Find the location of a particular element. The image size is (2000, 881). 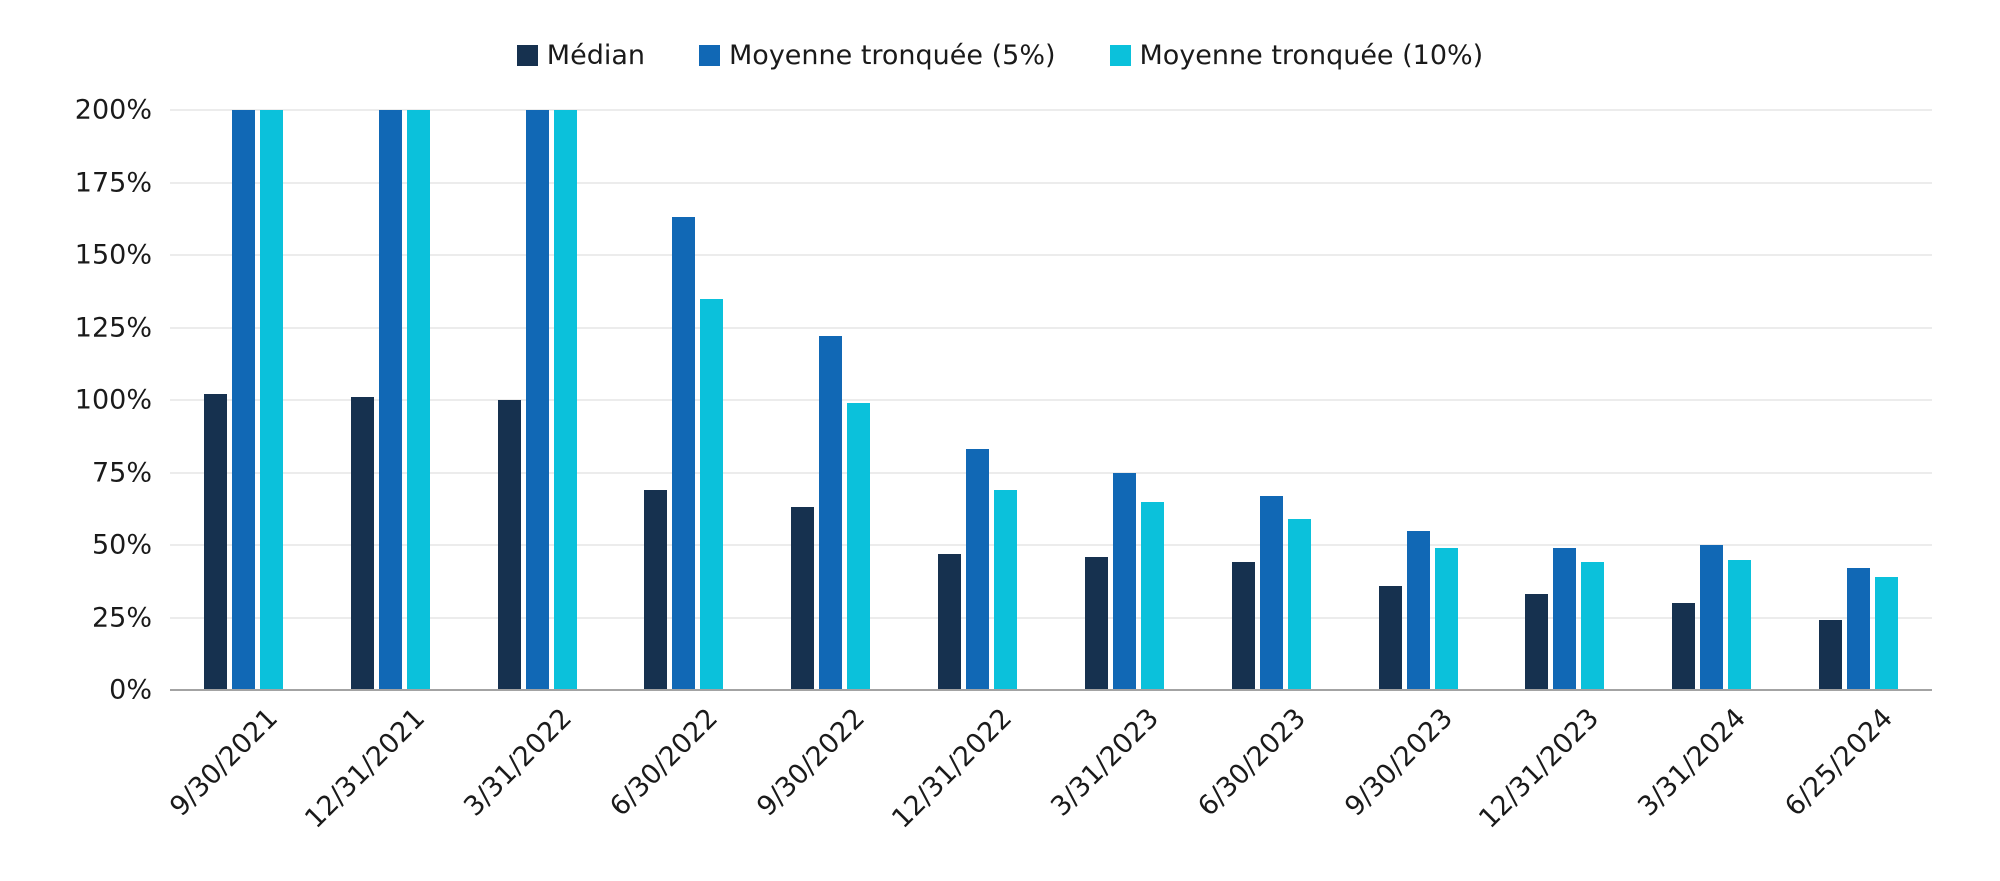

legend-item-moyenne-tronquee-5: Moyenne tronquée (5%) is located at coordinates (877, 55).